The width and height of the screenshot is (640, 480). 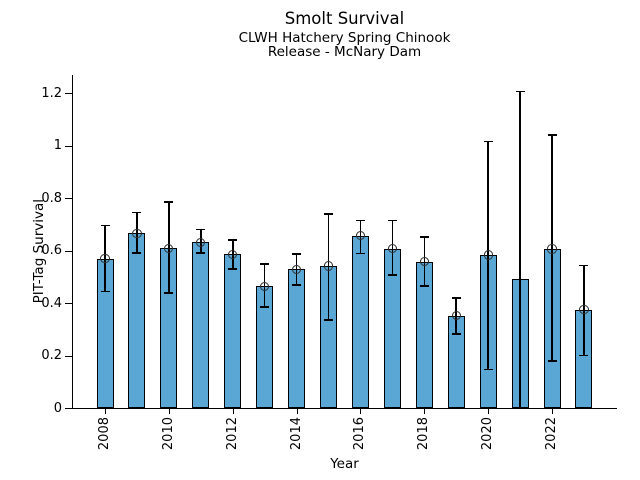 What do you see at coordinates (51, 93) in the screenshot?
I see `y-tick-label: 1.2` at bounding box center [51, 93].